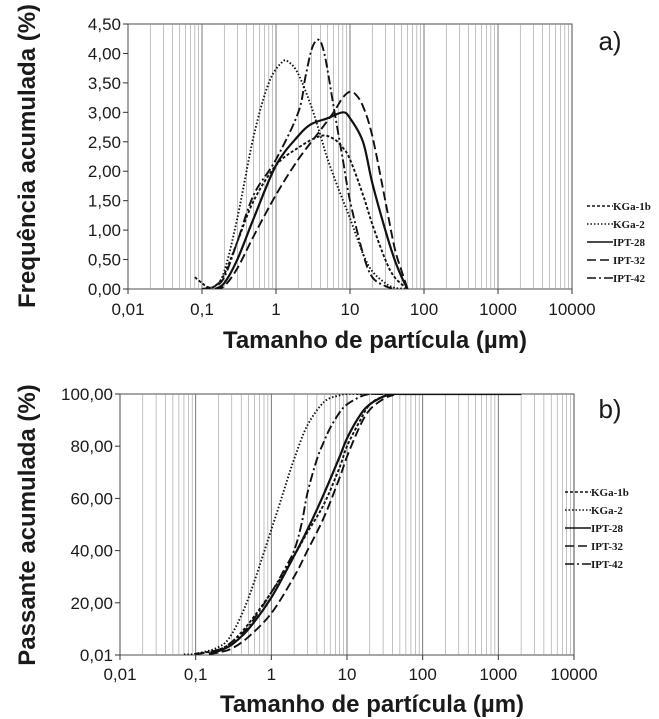 This screenshot has height=719, width=659. What do you see at coordinates (104, 83) in the screenshot?
I see `y-tick-label: 3,50` at bounding box center [104, 83].